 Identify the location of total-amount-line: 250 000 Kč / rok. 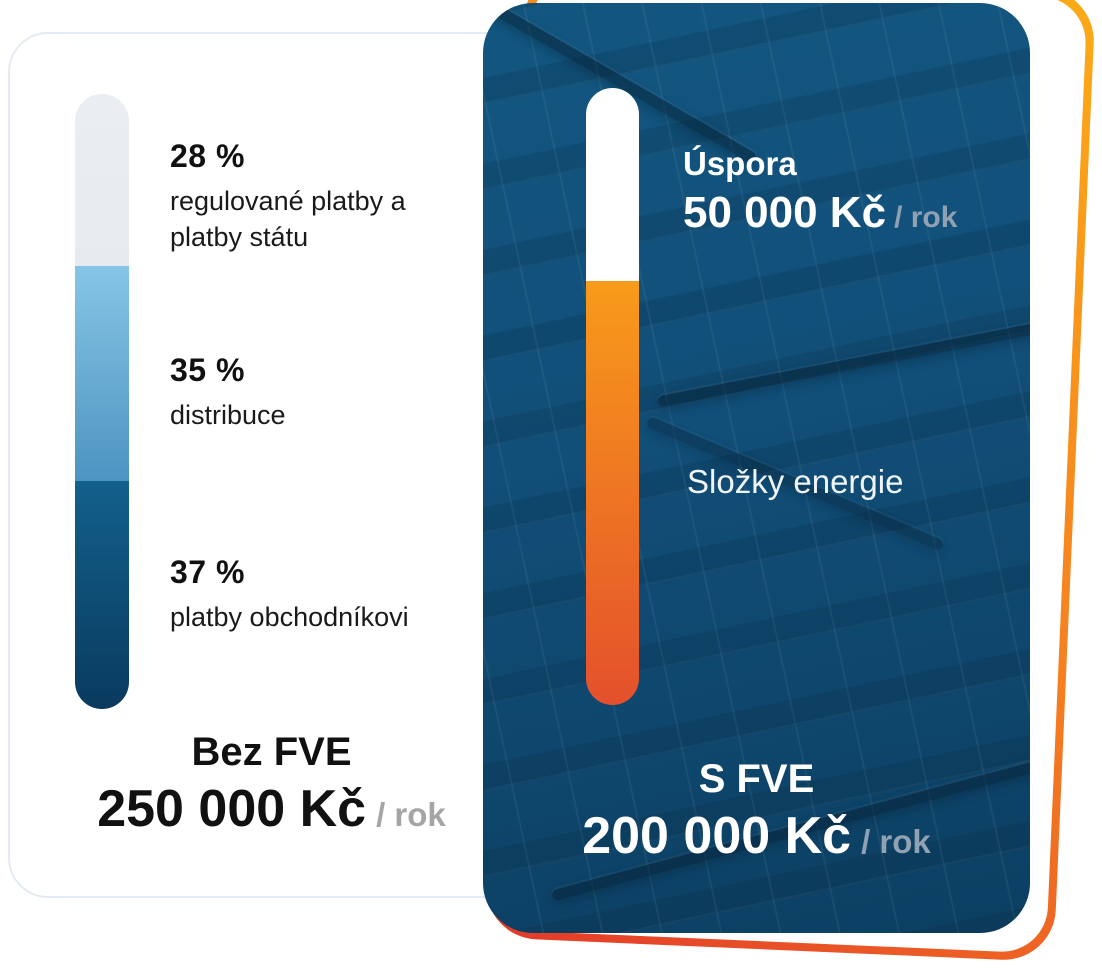
(271, 810).